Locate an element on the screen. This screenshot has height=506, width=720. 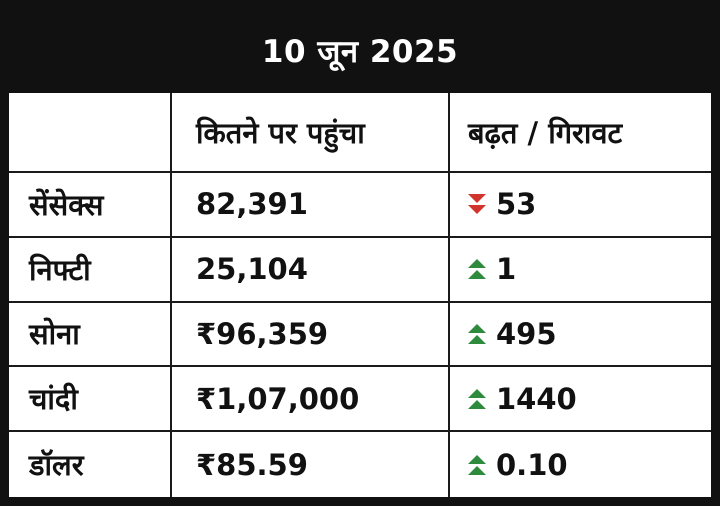
row-label: डॉलर is located at coordinates (90, 464).